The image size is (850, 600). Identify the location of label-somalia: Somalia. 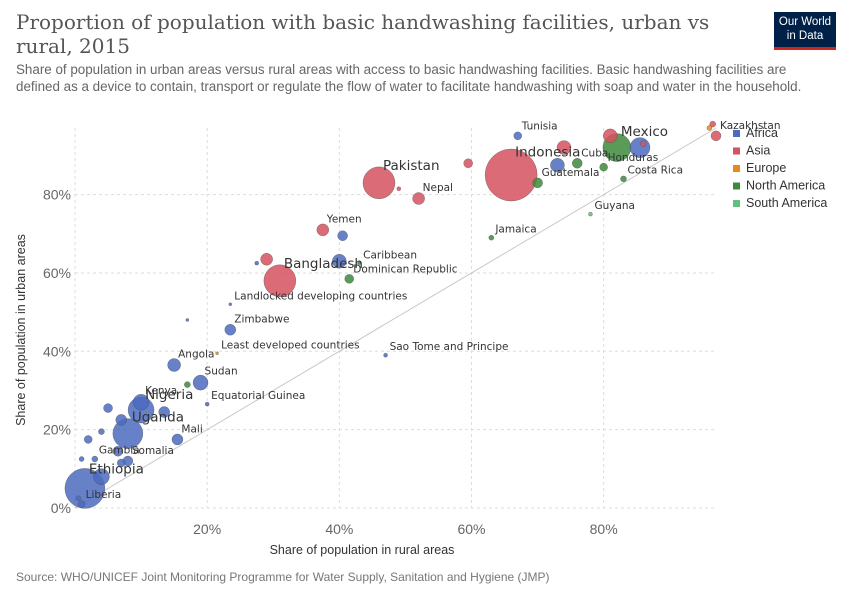
(153, 451).